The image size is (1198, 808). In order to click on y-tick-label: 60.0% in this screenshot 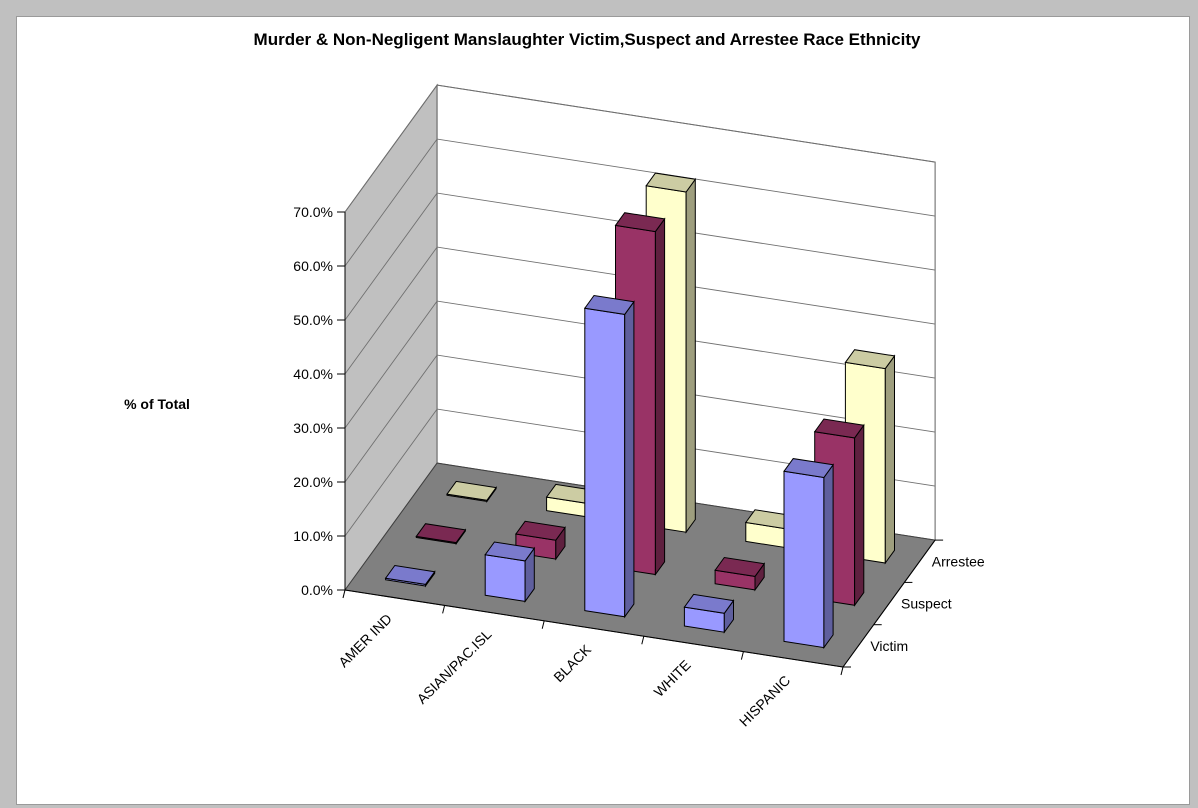, I will do `click(313, 266)`.